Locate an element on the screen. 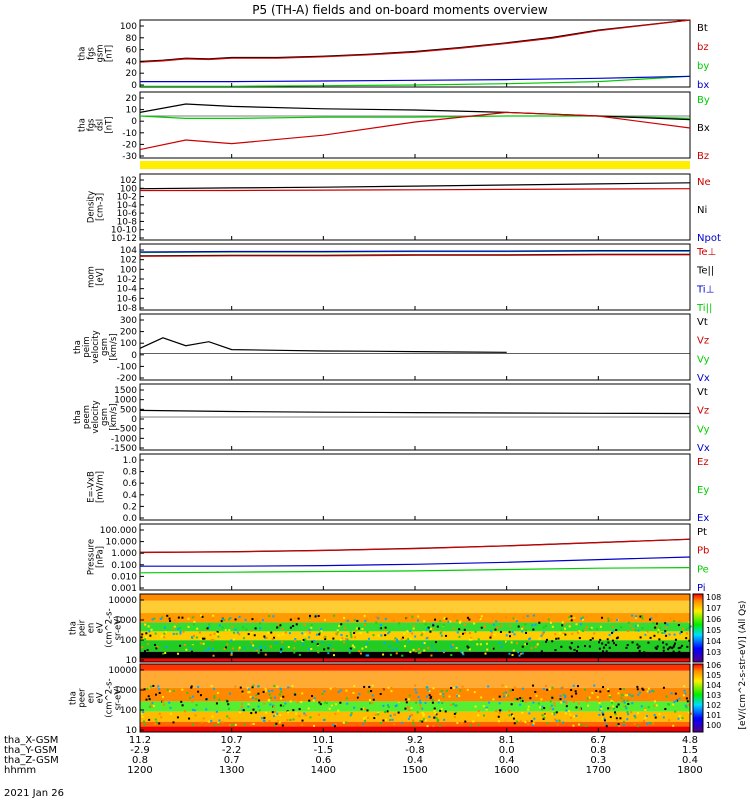  series-Vt is located at coordinates (323, 345).